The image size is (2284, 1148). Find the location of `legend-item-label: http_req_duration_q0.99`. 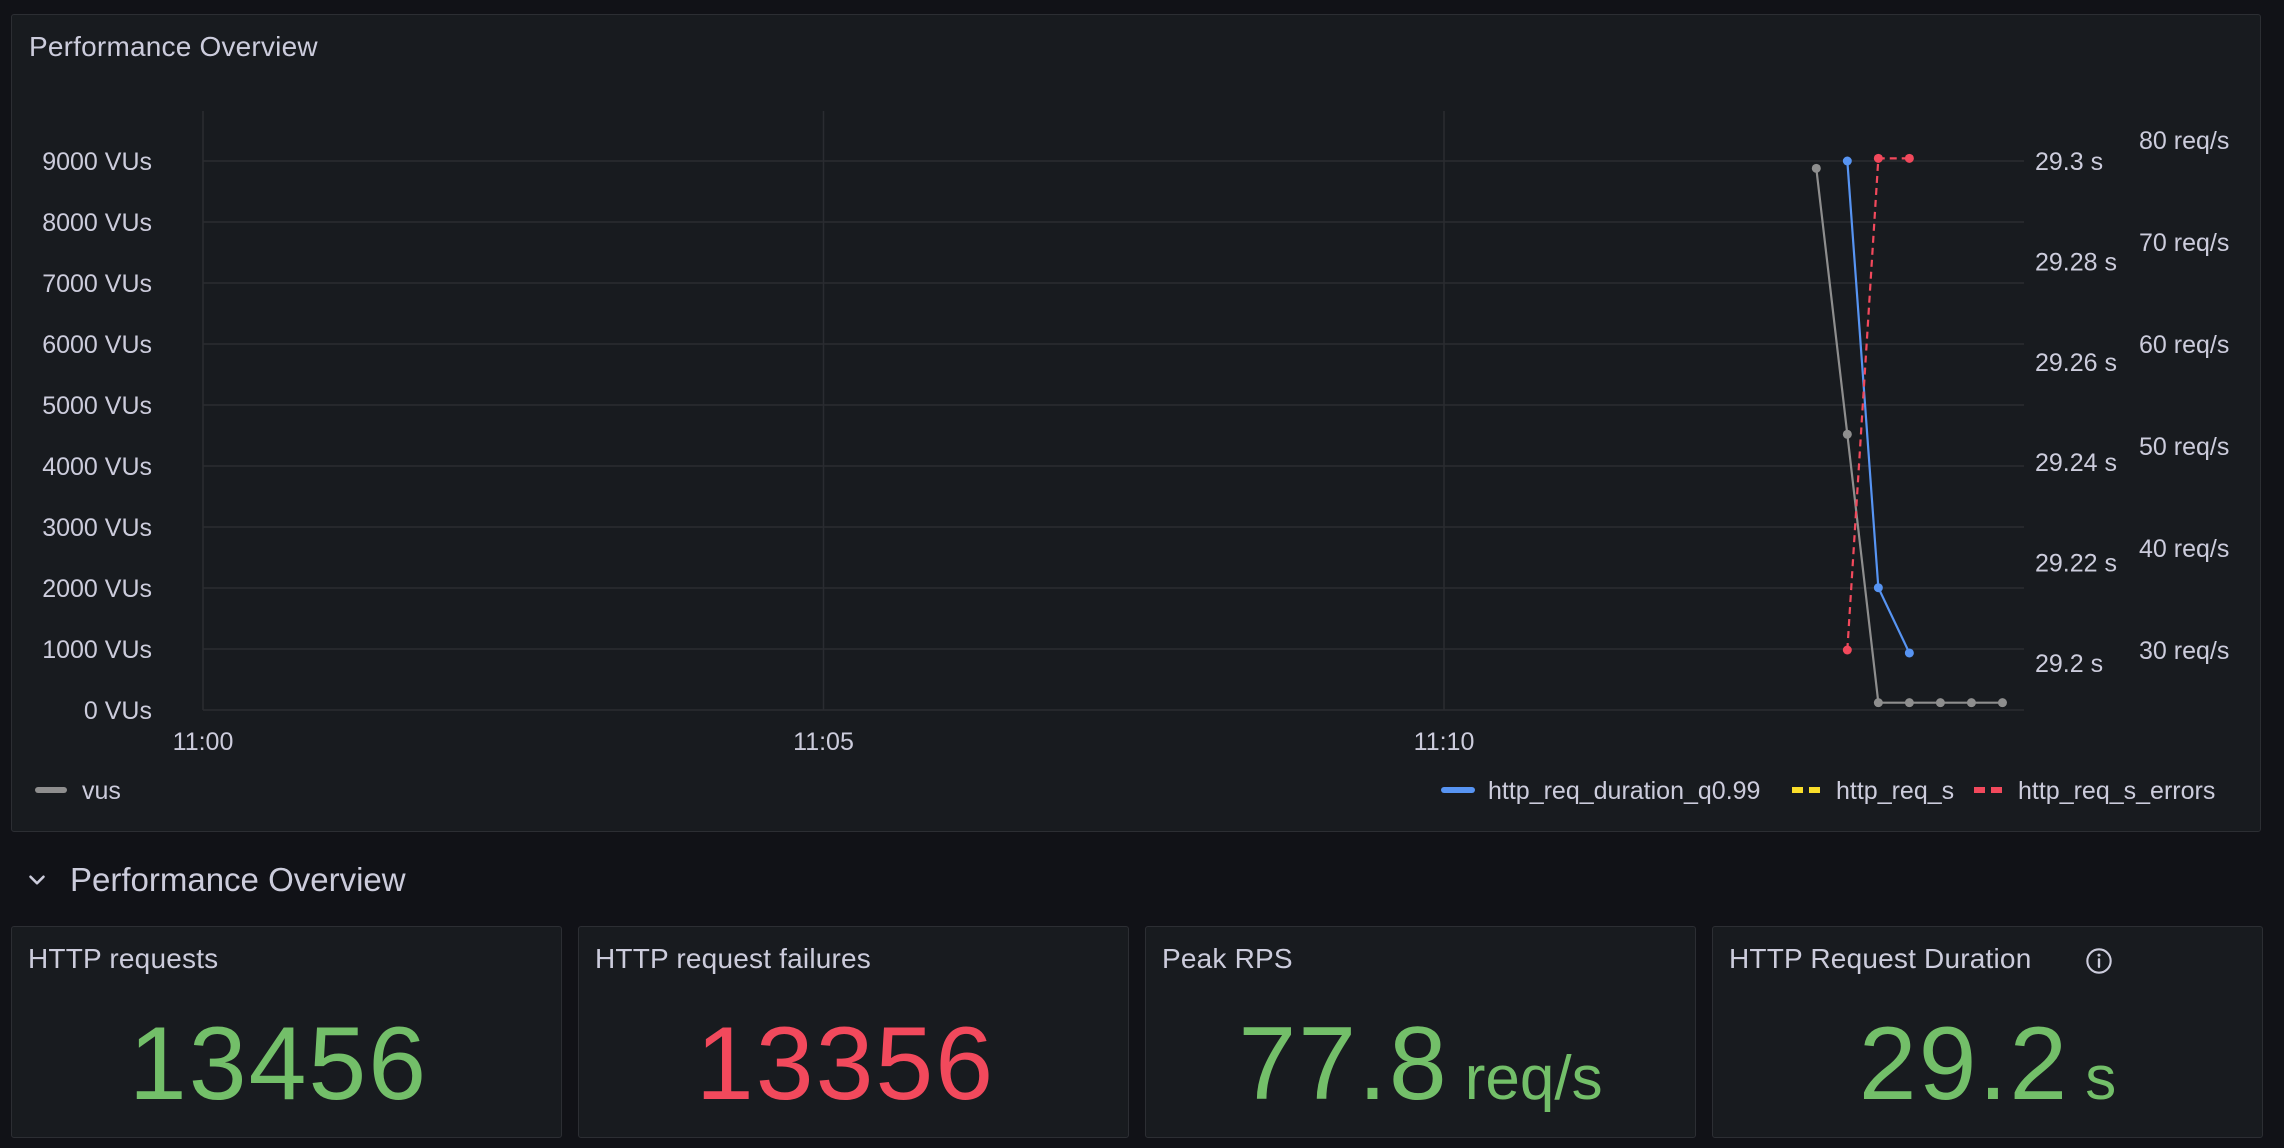

legend-item-label: http_req_duration_q0.99 is located at coordinates (1624, 791).